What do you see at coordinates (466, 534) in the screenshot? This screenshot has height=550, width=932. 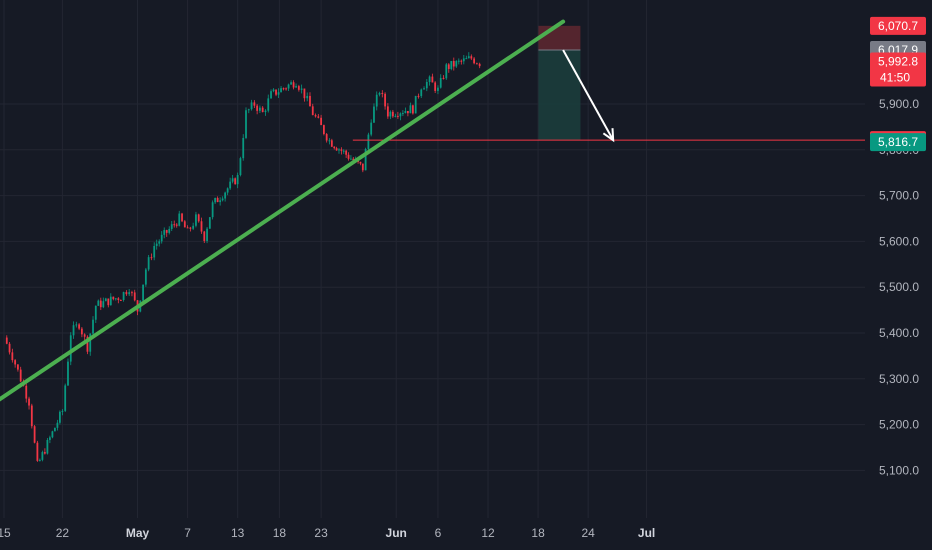 I see `time-axis` at bounding box center [466, 534].